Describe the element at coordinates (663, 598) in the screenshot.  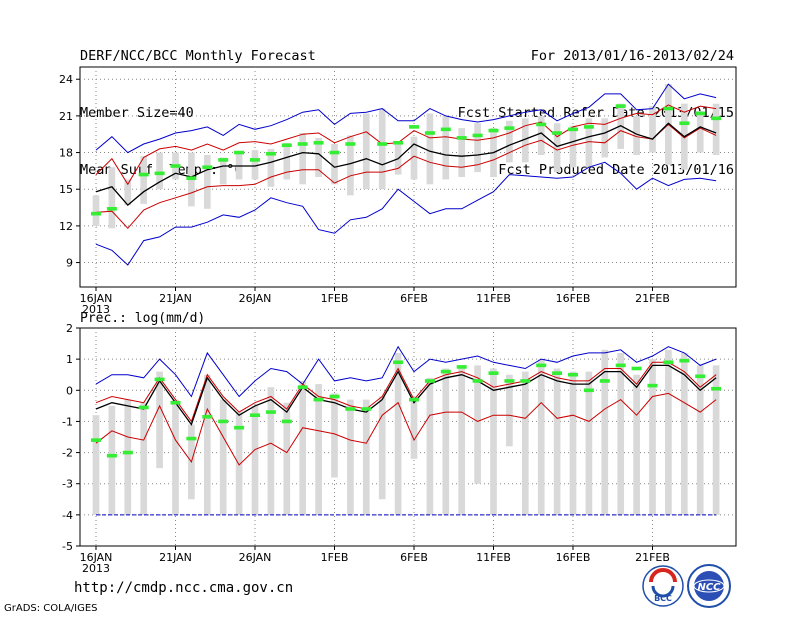
I see `bcc-logo-text: BCC` at that location.